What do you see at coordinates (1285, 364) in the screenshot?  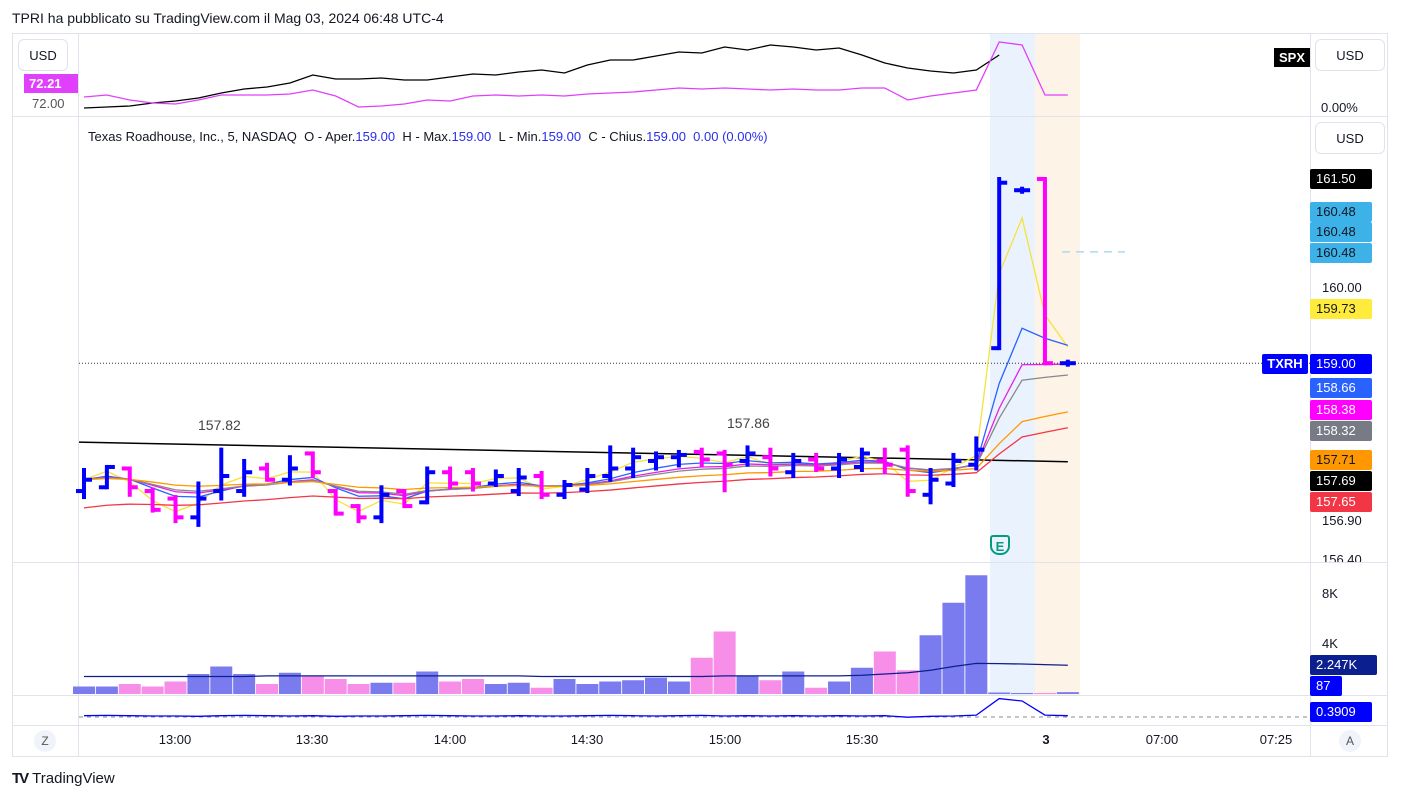 I see `txrh-symbol-badge: TXRH` at bounding box center [1285, 364].